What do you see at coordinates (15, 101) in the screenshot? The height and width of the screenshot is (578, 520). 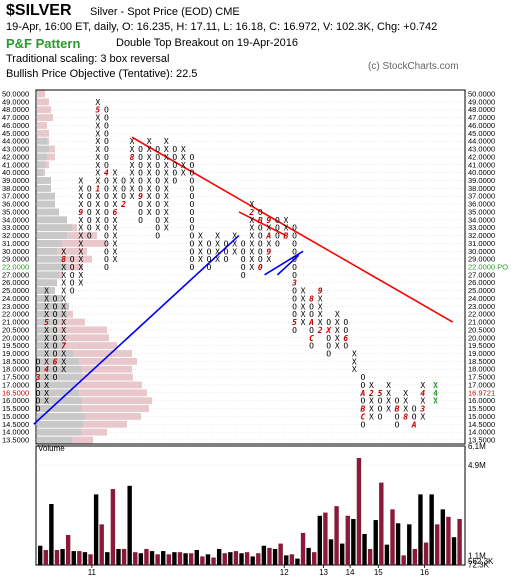 I see `y-tick-label-left: 49.0000` at bounding box center [15, 101].